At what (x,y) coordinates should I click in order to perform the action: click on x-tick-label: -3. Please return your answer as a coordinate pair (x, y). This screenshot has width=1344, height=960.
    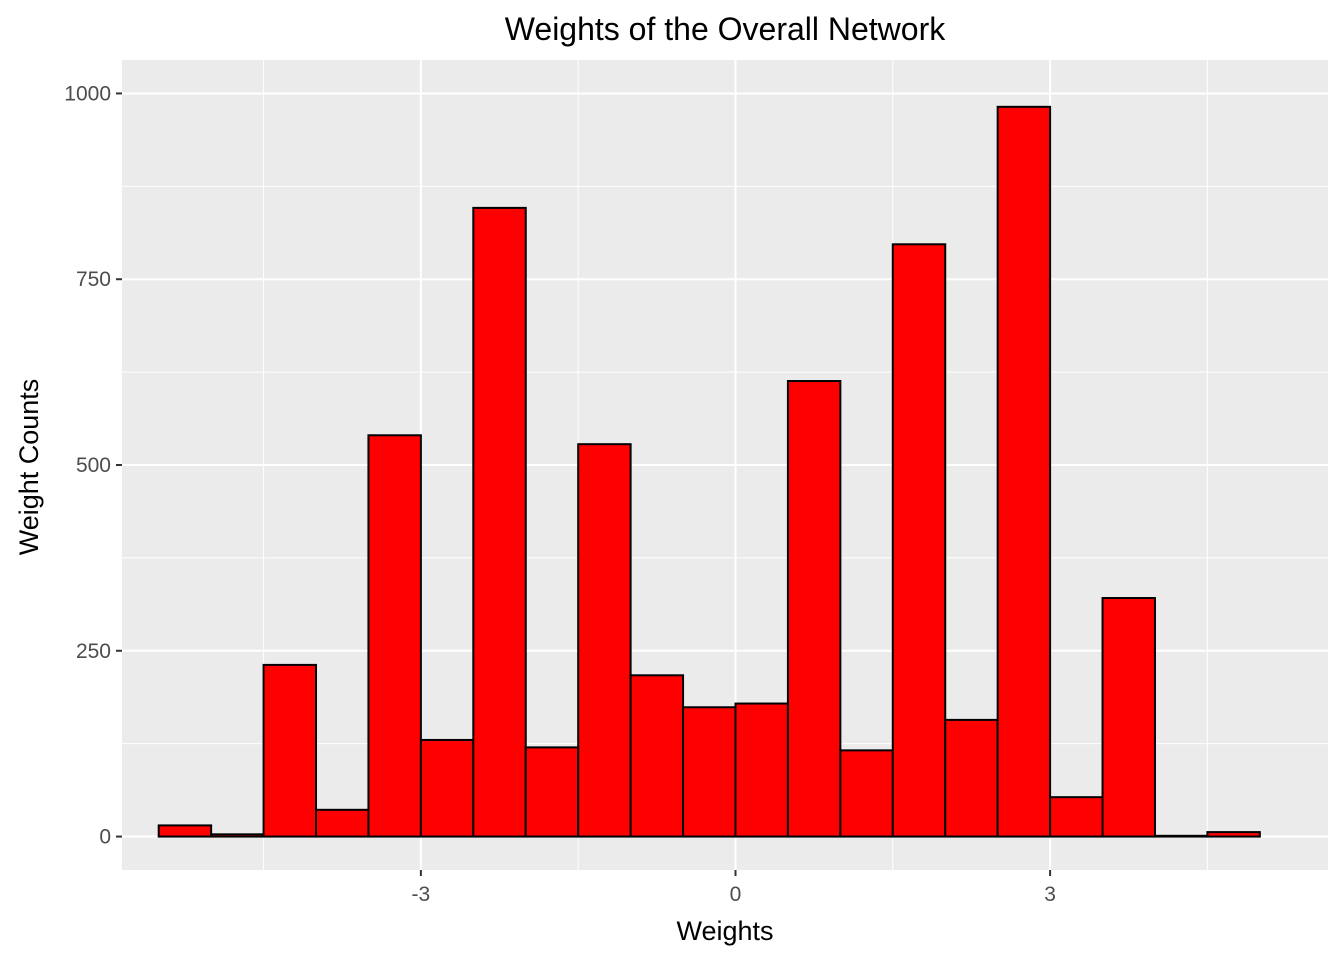
    Looking at the image, I should click on (421, 894).